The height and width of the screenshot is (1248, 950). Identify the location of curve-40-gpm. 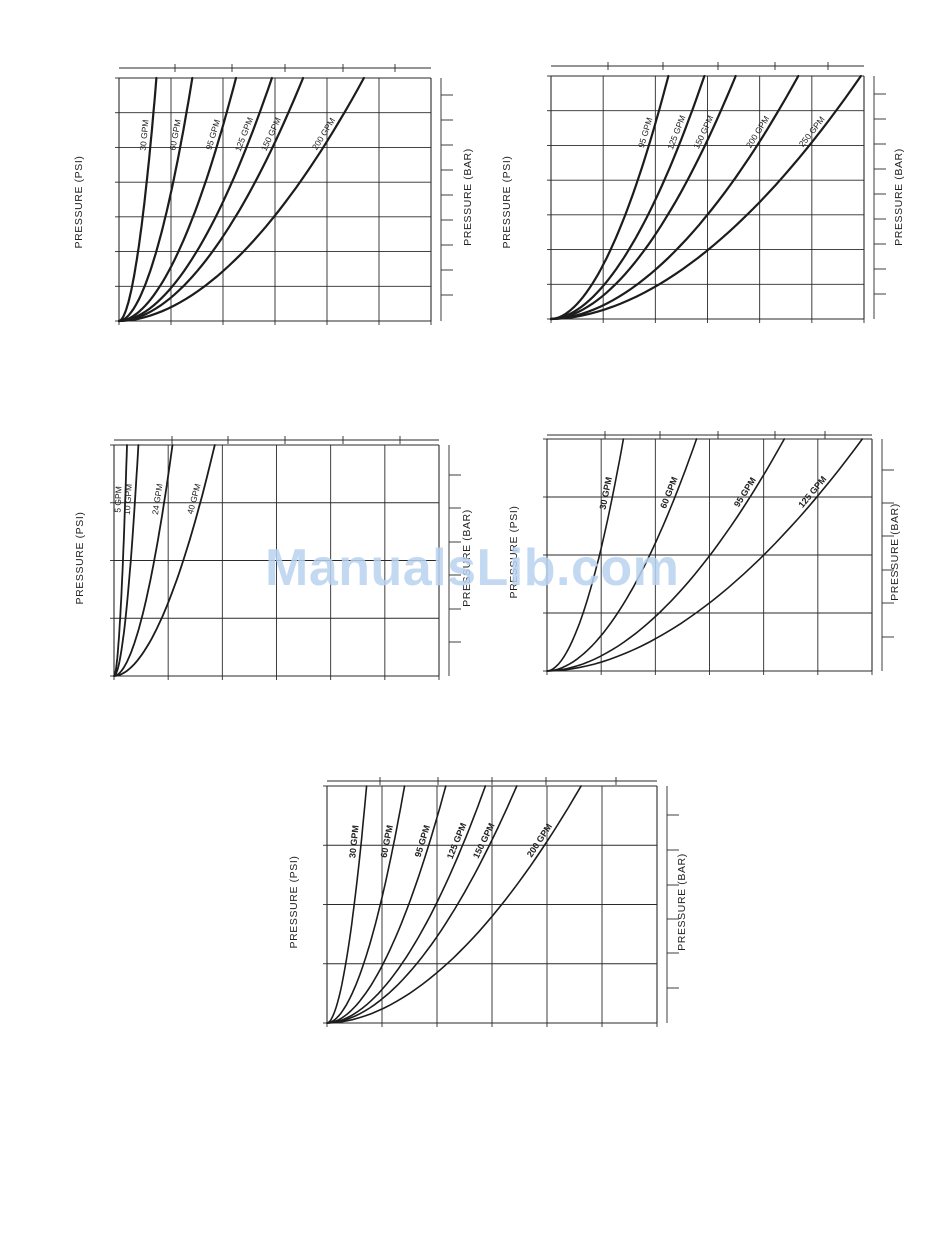
(164, 560).